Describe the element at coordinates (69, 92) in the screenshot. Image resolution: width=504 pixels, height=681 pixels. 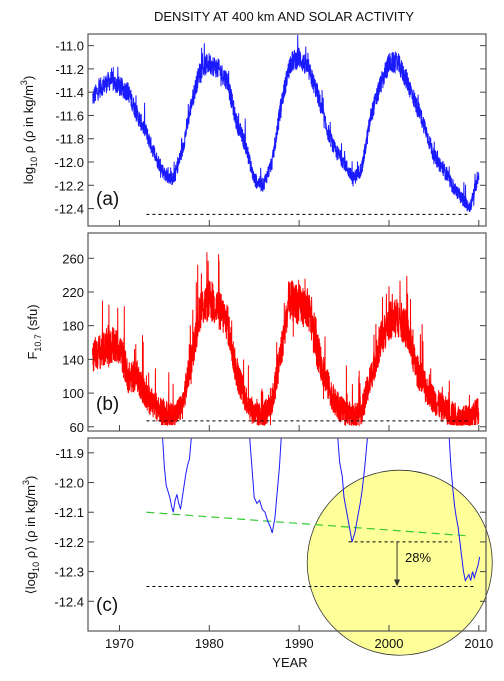
I see `density-ytick-label: -11.4` at that location.